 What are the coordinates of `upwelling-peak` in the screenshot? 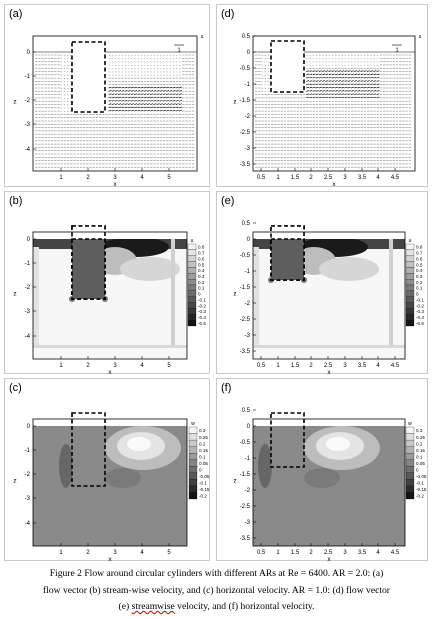 It's located at (338, 444).